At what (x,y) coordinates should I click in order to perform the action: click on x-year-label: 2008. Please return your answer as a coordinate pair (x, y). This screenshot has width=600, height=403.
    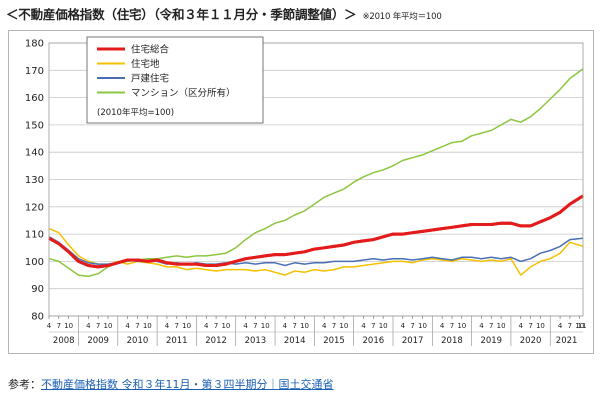
    Looking at the image, I should click on (64, 341).